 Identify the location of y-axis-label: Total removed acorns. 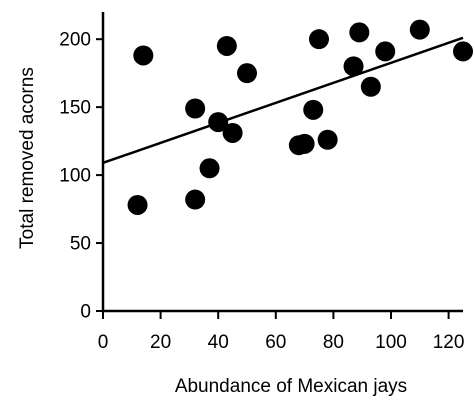
(27, 158).